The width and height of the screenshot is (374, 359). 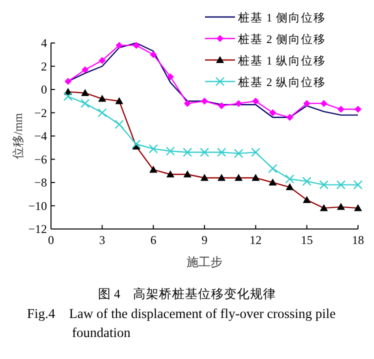 What do you see at coordinates (40, 159) in the screenshot?
I see `y-tick-label: −6` at bounding box center [40, 159].